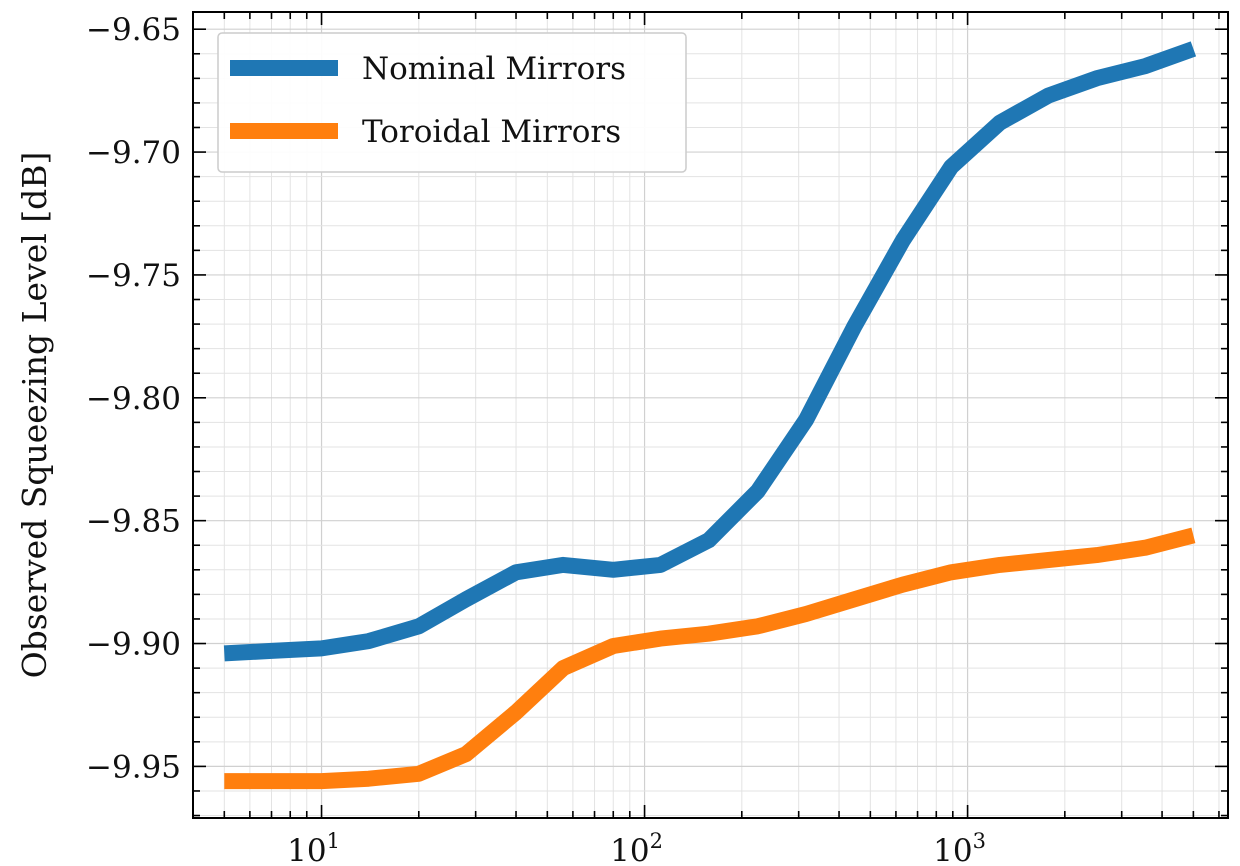  Describe the element at coordinates (133, 153) in the screenshot. I see `y-tick-label: −9.70` at that location.